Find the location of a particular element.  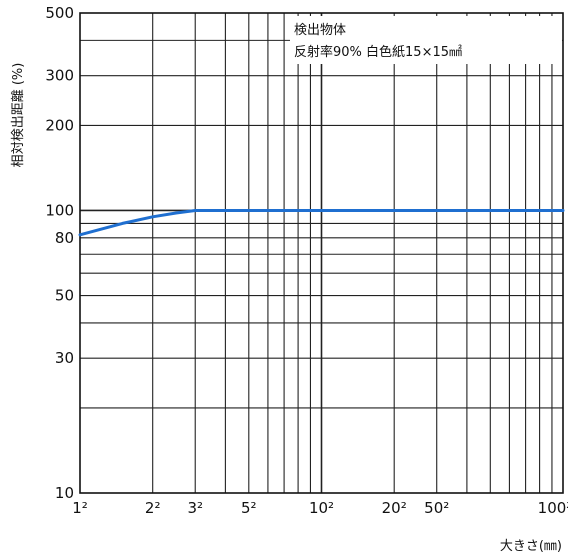

annotation-line-2: 反射率90% 白色紙15×15㎟ is located at coordinates (378, 52).